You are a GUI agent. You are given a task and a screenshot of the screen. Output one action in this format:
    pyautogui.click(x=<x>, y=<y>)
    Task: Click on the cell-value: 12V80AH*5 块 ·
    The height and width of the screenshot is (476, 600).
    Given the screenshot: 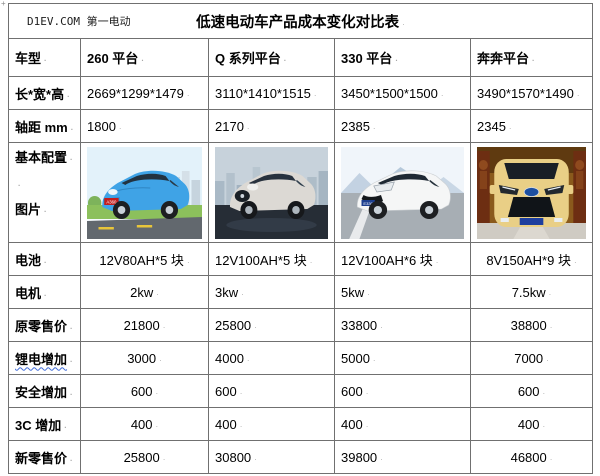 What is the action you would take?
    pyautogui.click(x=144, y=259)
    